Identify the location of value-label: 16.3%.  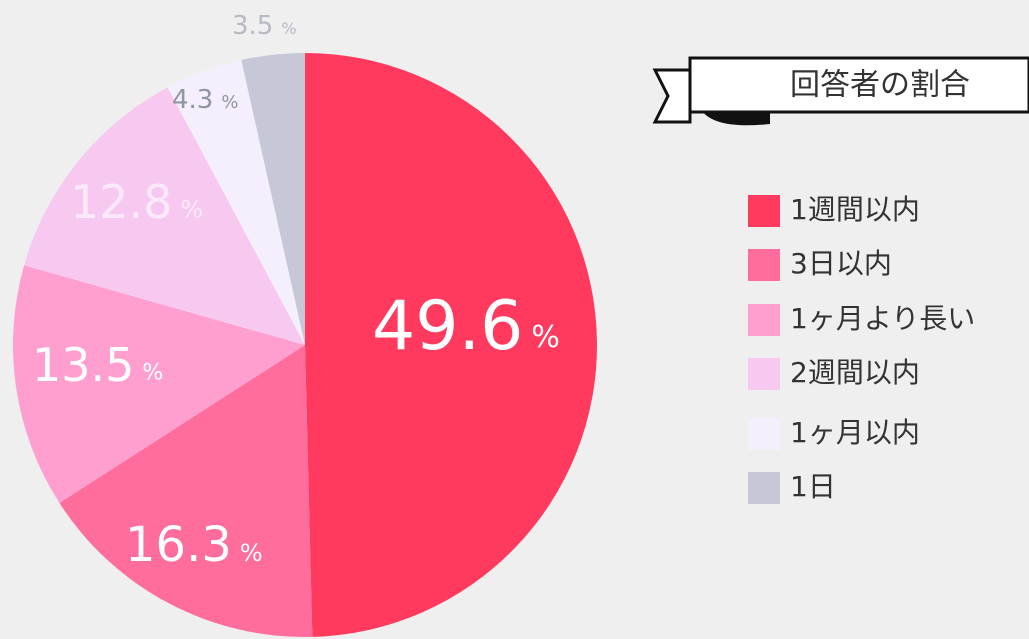
(194, 545).